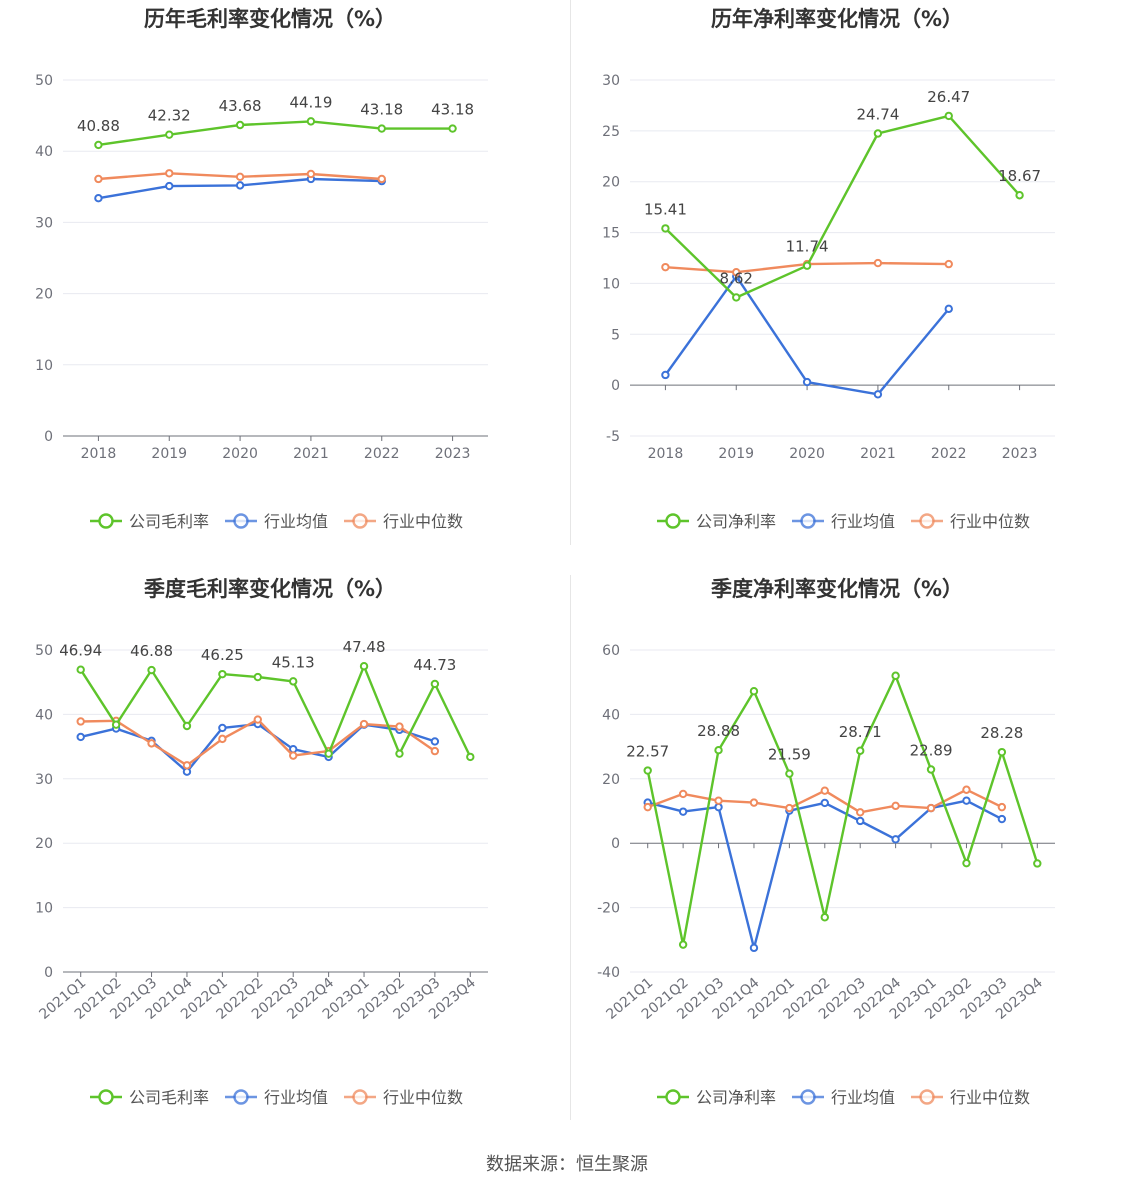  Describe the element at coordinates (48, 437) in the screenshot. I see `y-tick-label: 0` at that location.